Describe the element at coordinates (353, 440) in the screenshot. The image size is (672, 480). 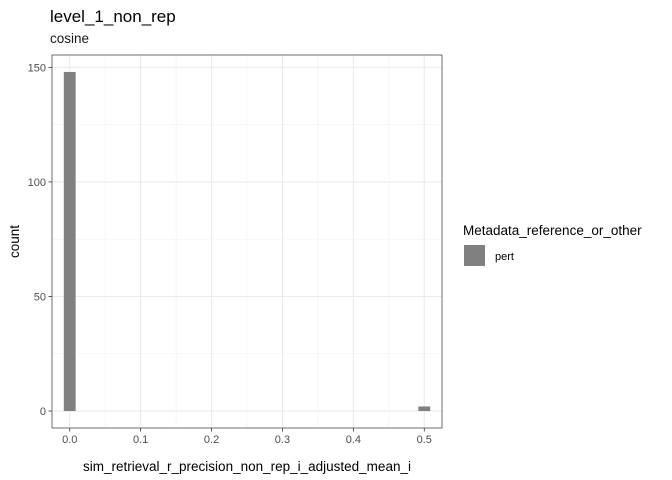
I see `x-tick-label: 0.4` at that location.